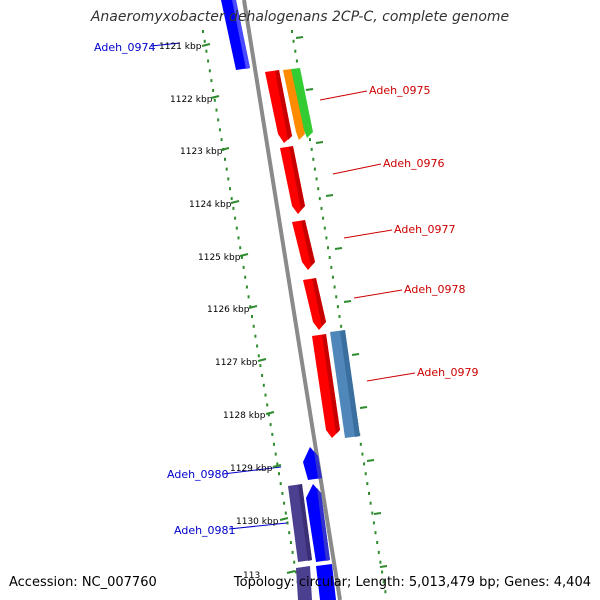 The image size is (600, 600). I want to click on gene-feature-adeh-0977-shade, so click(308, 243).